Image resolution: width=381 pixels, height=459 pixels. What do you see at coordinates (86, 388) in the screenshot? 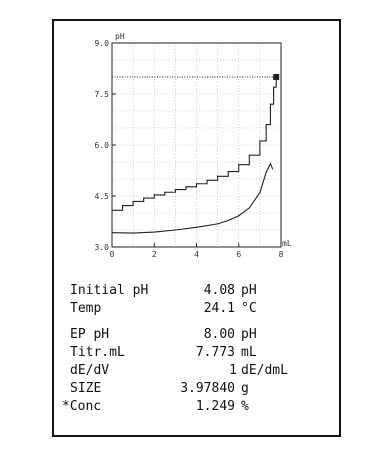
I see `size-label: SIZE` at bounding box center [86, 388].